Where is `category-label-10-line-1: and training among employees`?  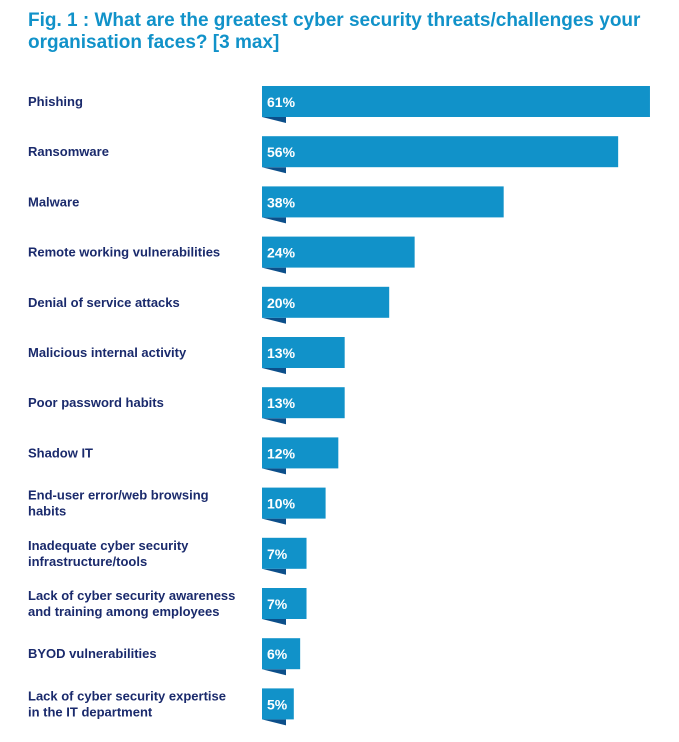
category-label-10-line-1: and training among employees is located at coordinates (123, 611).